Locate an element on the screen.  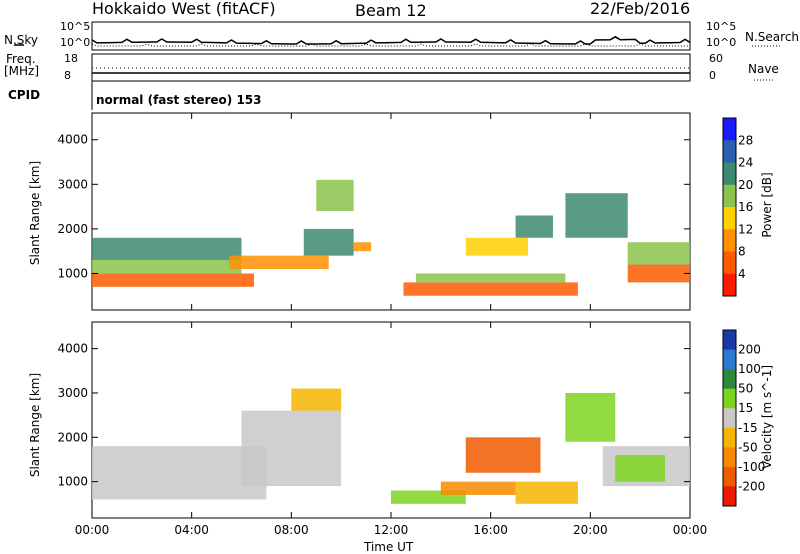
nsearch-tick-high: 10^5 is located at coordinates (721, 26).